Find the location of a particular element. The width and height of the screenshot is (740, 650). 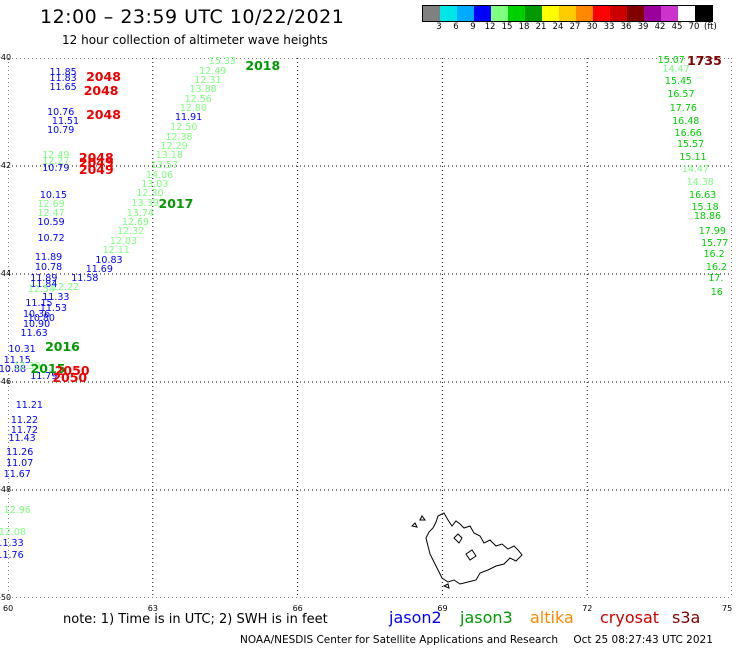

track-time-label: 2015 is located at coordinates (48, 368).